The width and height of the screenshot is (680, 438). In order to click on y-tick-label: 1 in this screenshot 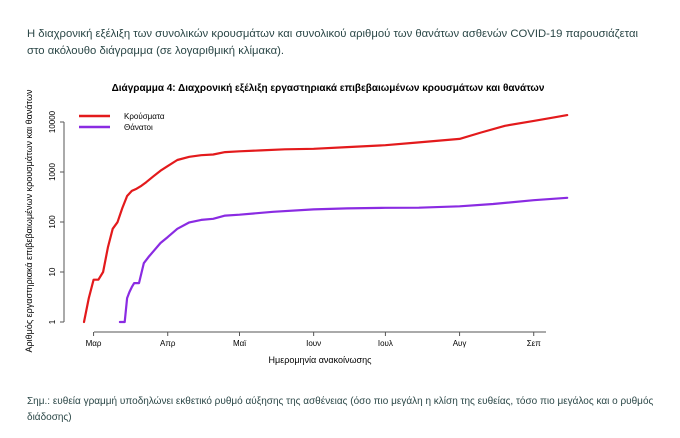, I will do `click(52, 321)`.